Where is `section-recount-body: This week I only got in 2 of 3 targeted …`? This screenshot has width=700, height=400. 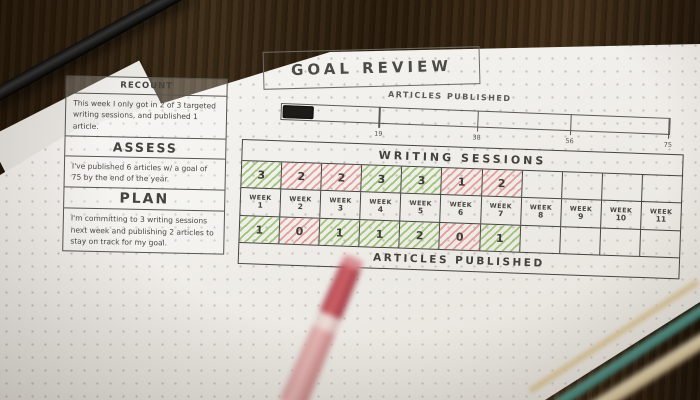
section-recount-body: This week I only got in 2 of 3 targeted … is located at coordinates (146, 116).